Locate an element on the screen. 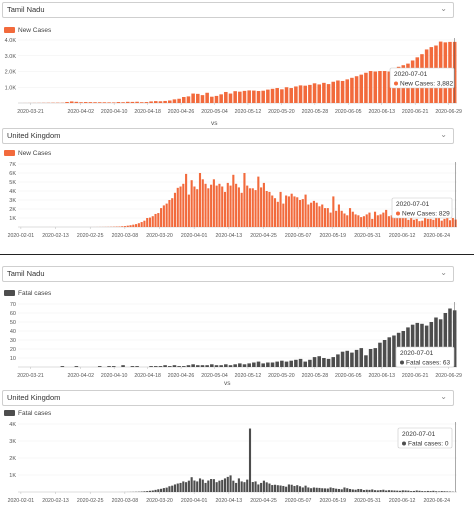 This screenshot has height=517, width=474. region-select: Tamil Nadu ⌄ is located at coordinates (228, 274).